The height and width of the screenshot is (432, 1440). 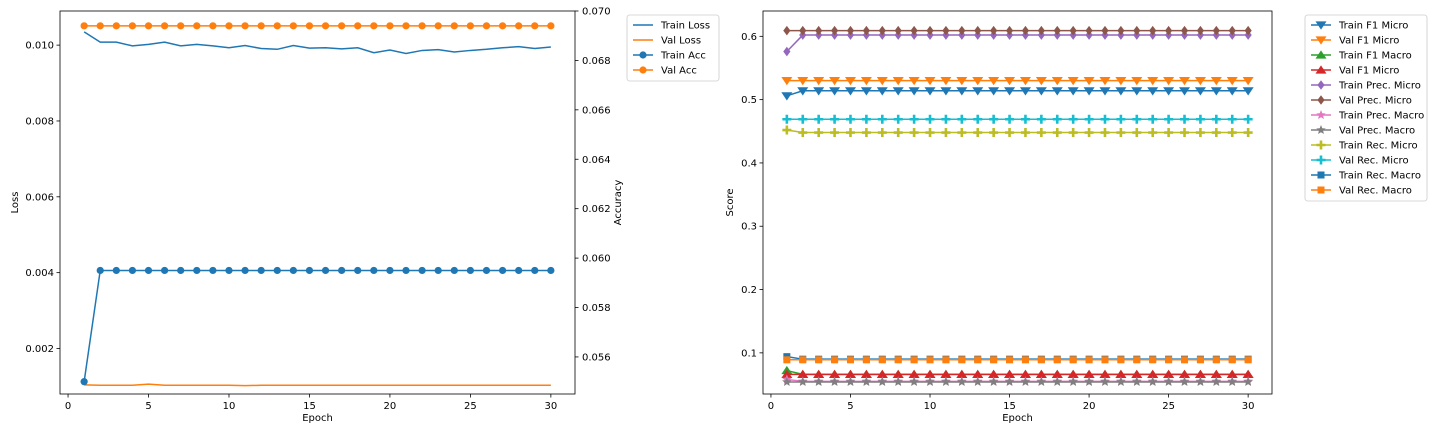 What do you see at coordinates (596, 61) in the screenshot?
I see `y2-tick-label: 0.068` at bounding box center [596, 61].